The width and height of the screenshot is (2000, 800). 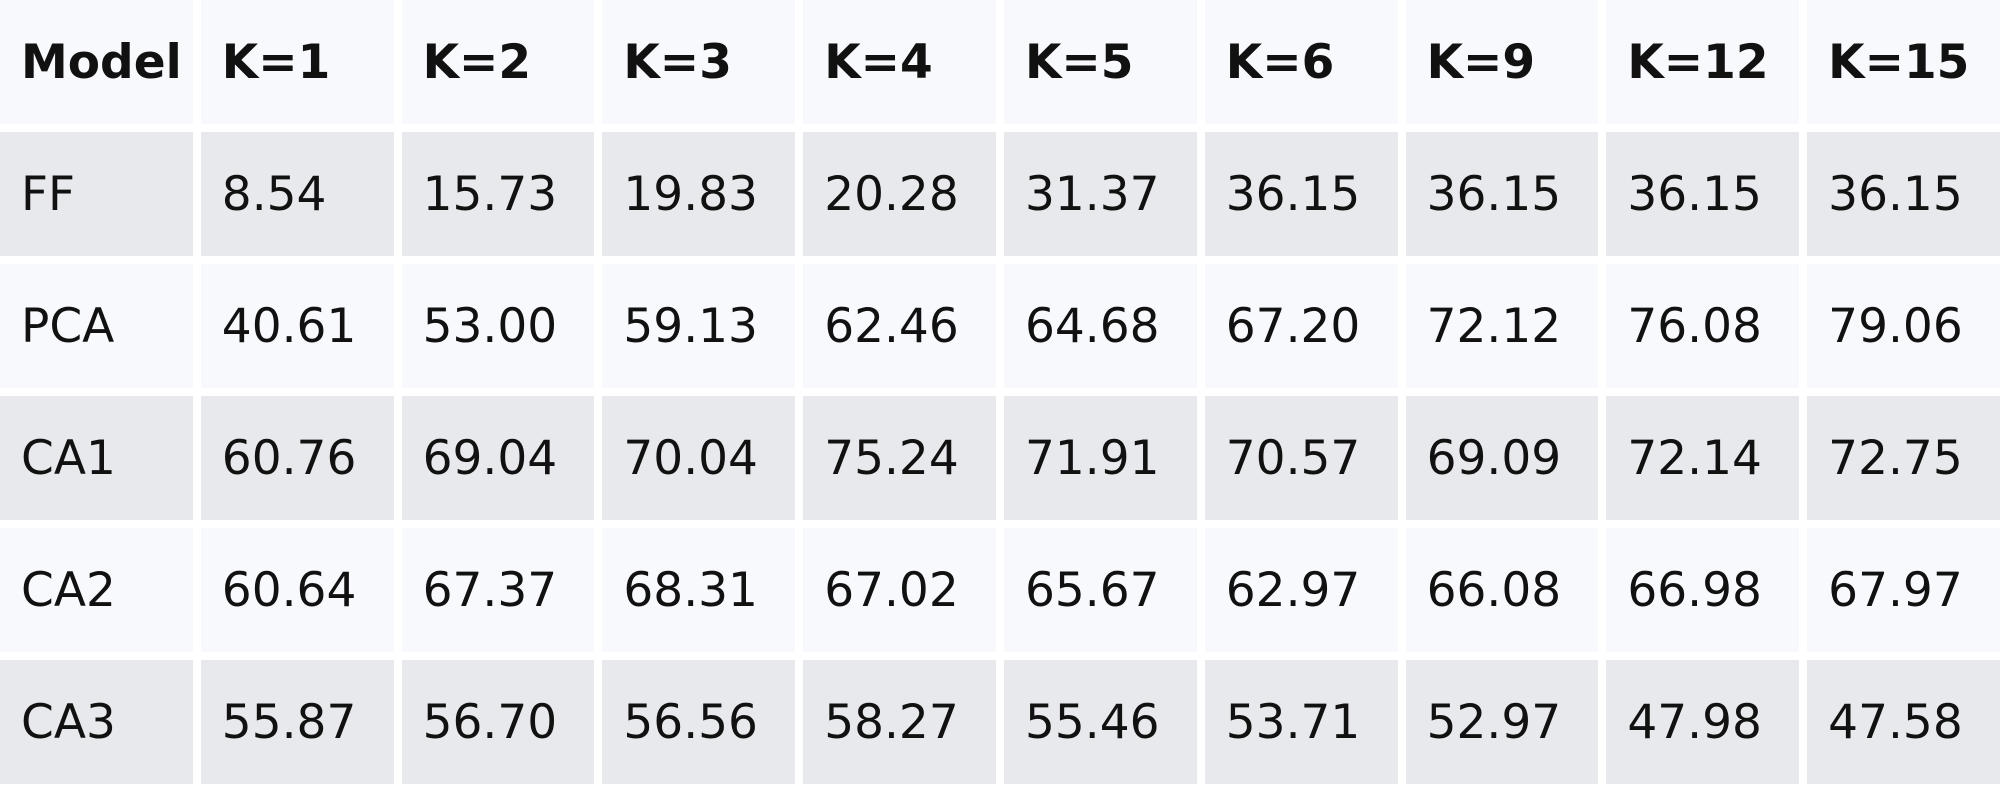 What do you see at coordinates (1301, 458) in the screenshot?
I see `table-cell: 70.57` at bounding box center [1301, 458].